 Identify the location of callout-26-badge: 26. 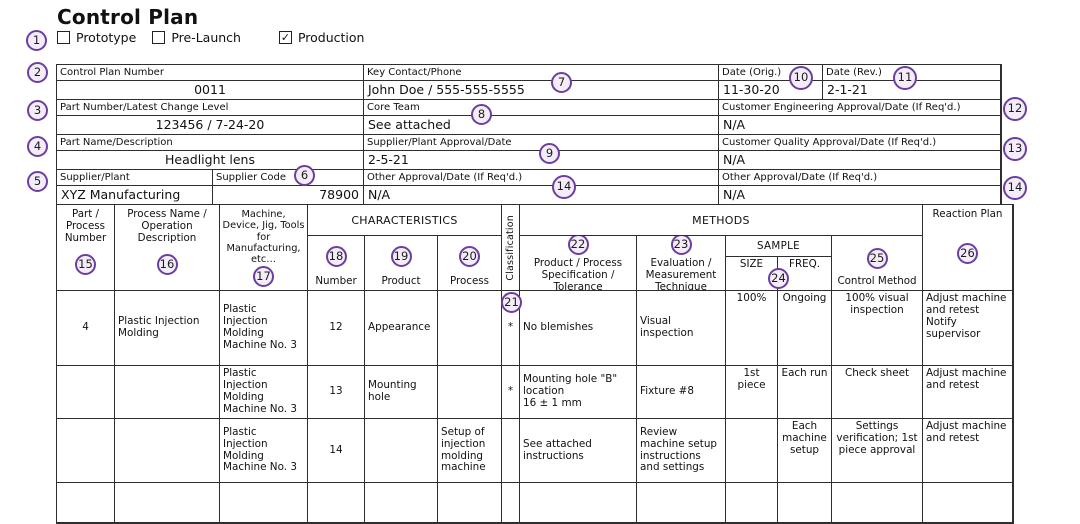
(967, 253).